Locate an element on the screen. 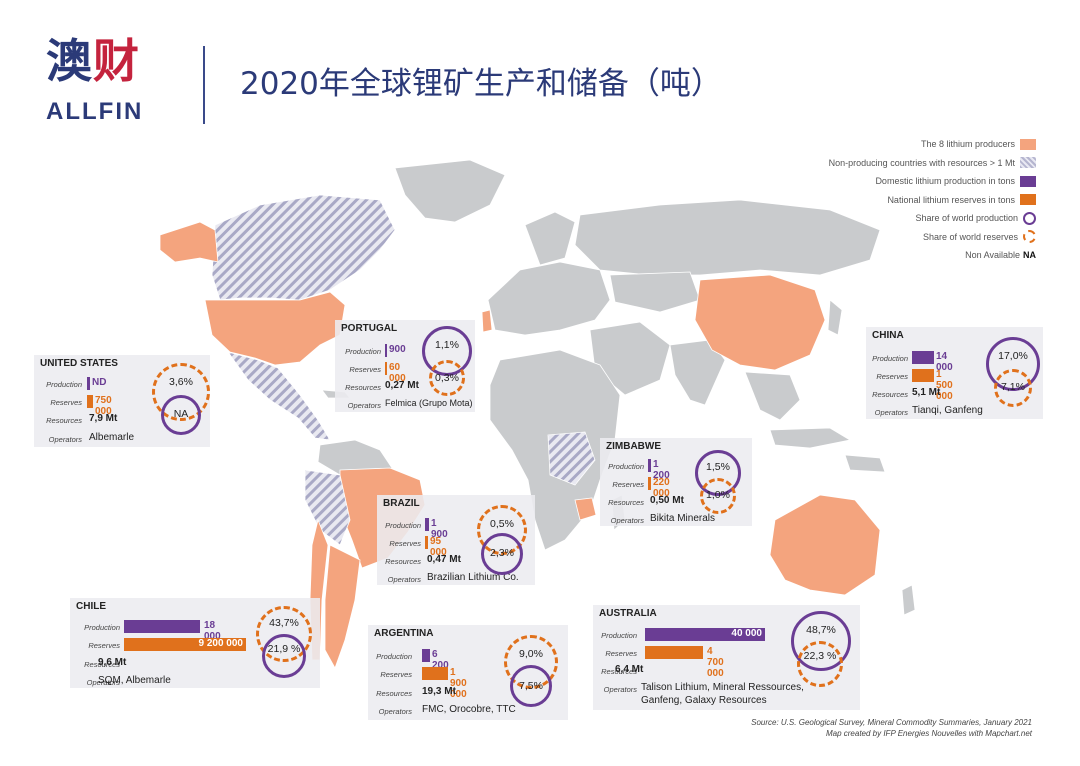 The width and height of the screenshot is (1080, 766). reserves-share: 0,3% is located at coordinates (447, 378).